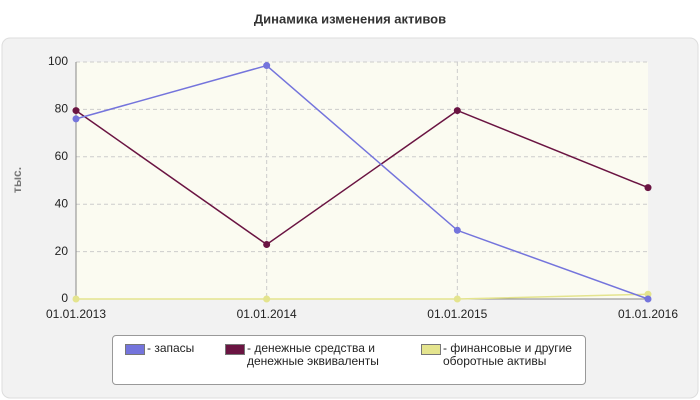 This screenshot has height=400, width=700. Describe the element at coordinates (64, 298) in the screenshot. I see `y-tick-label: 0` at that location.